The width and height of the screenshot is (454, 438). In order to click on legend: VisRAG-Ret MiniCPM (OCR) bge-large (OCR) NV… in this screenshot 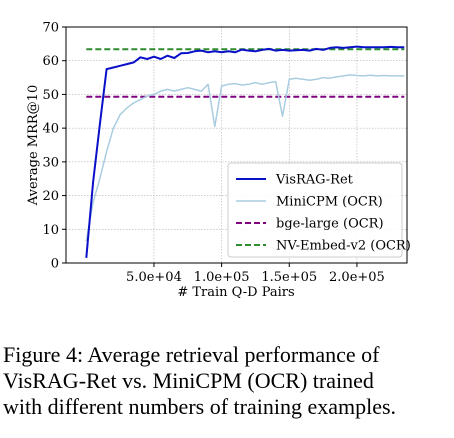, I will do `click(319, 210)`.